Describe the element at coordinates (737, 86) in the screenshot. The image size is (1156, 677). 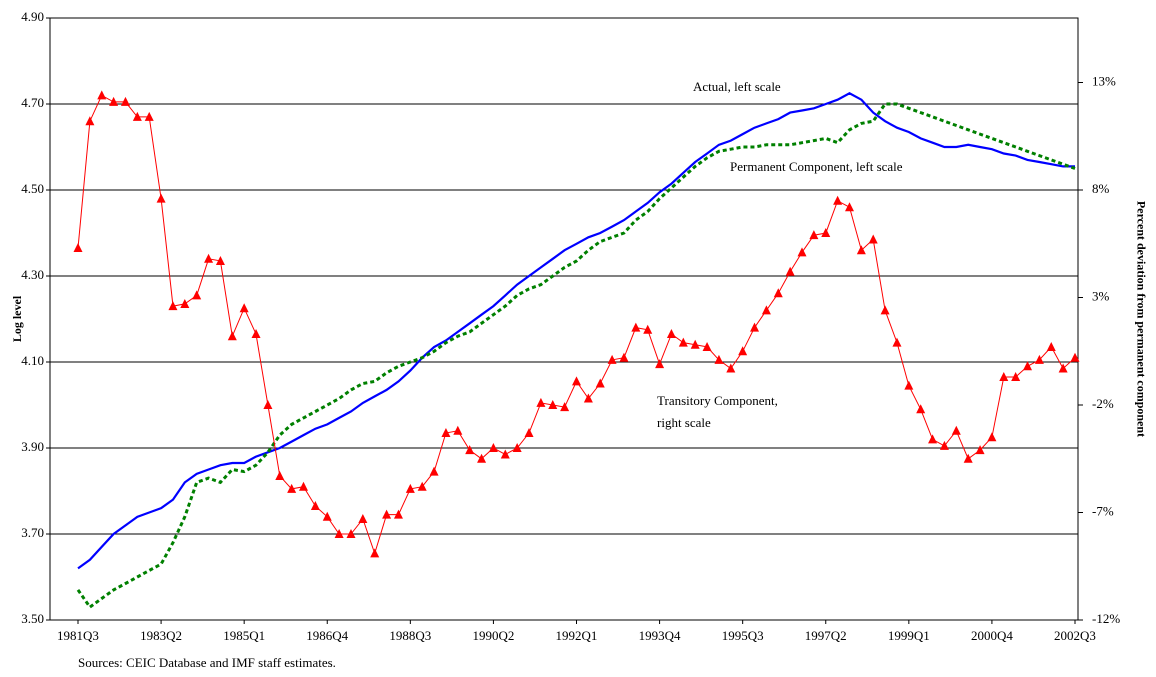
I see `series-label: Actual, left scale` at that location.